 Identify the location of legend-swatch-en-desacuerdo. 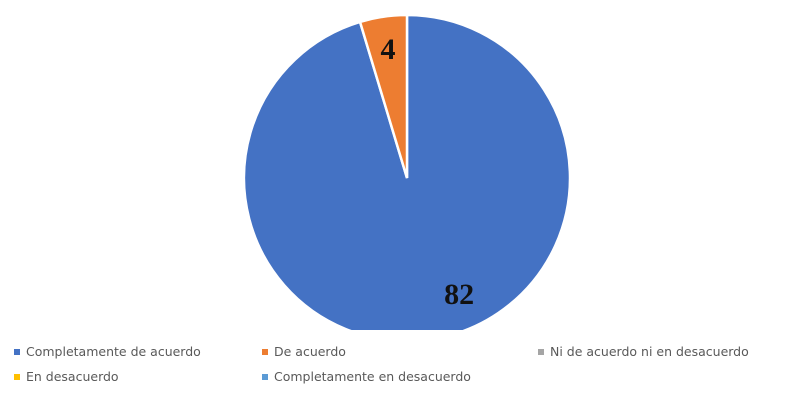
(17, 376).